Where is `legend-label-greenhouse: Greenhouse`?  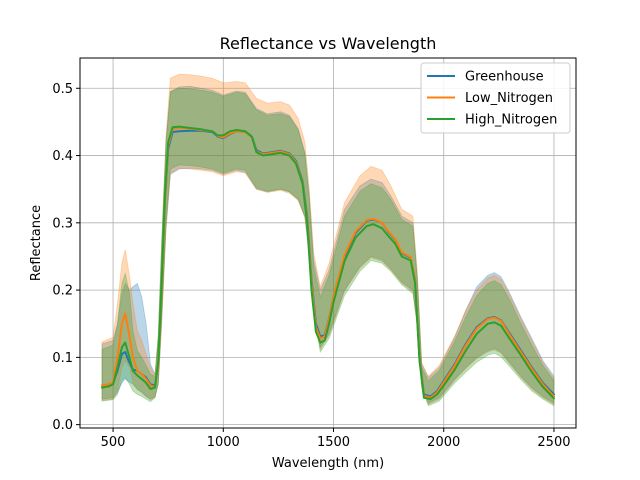
legend-label-greenhouse: Greenhouse is located at coordinates (504, 77).